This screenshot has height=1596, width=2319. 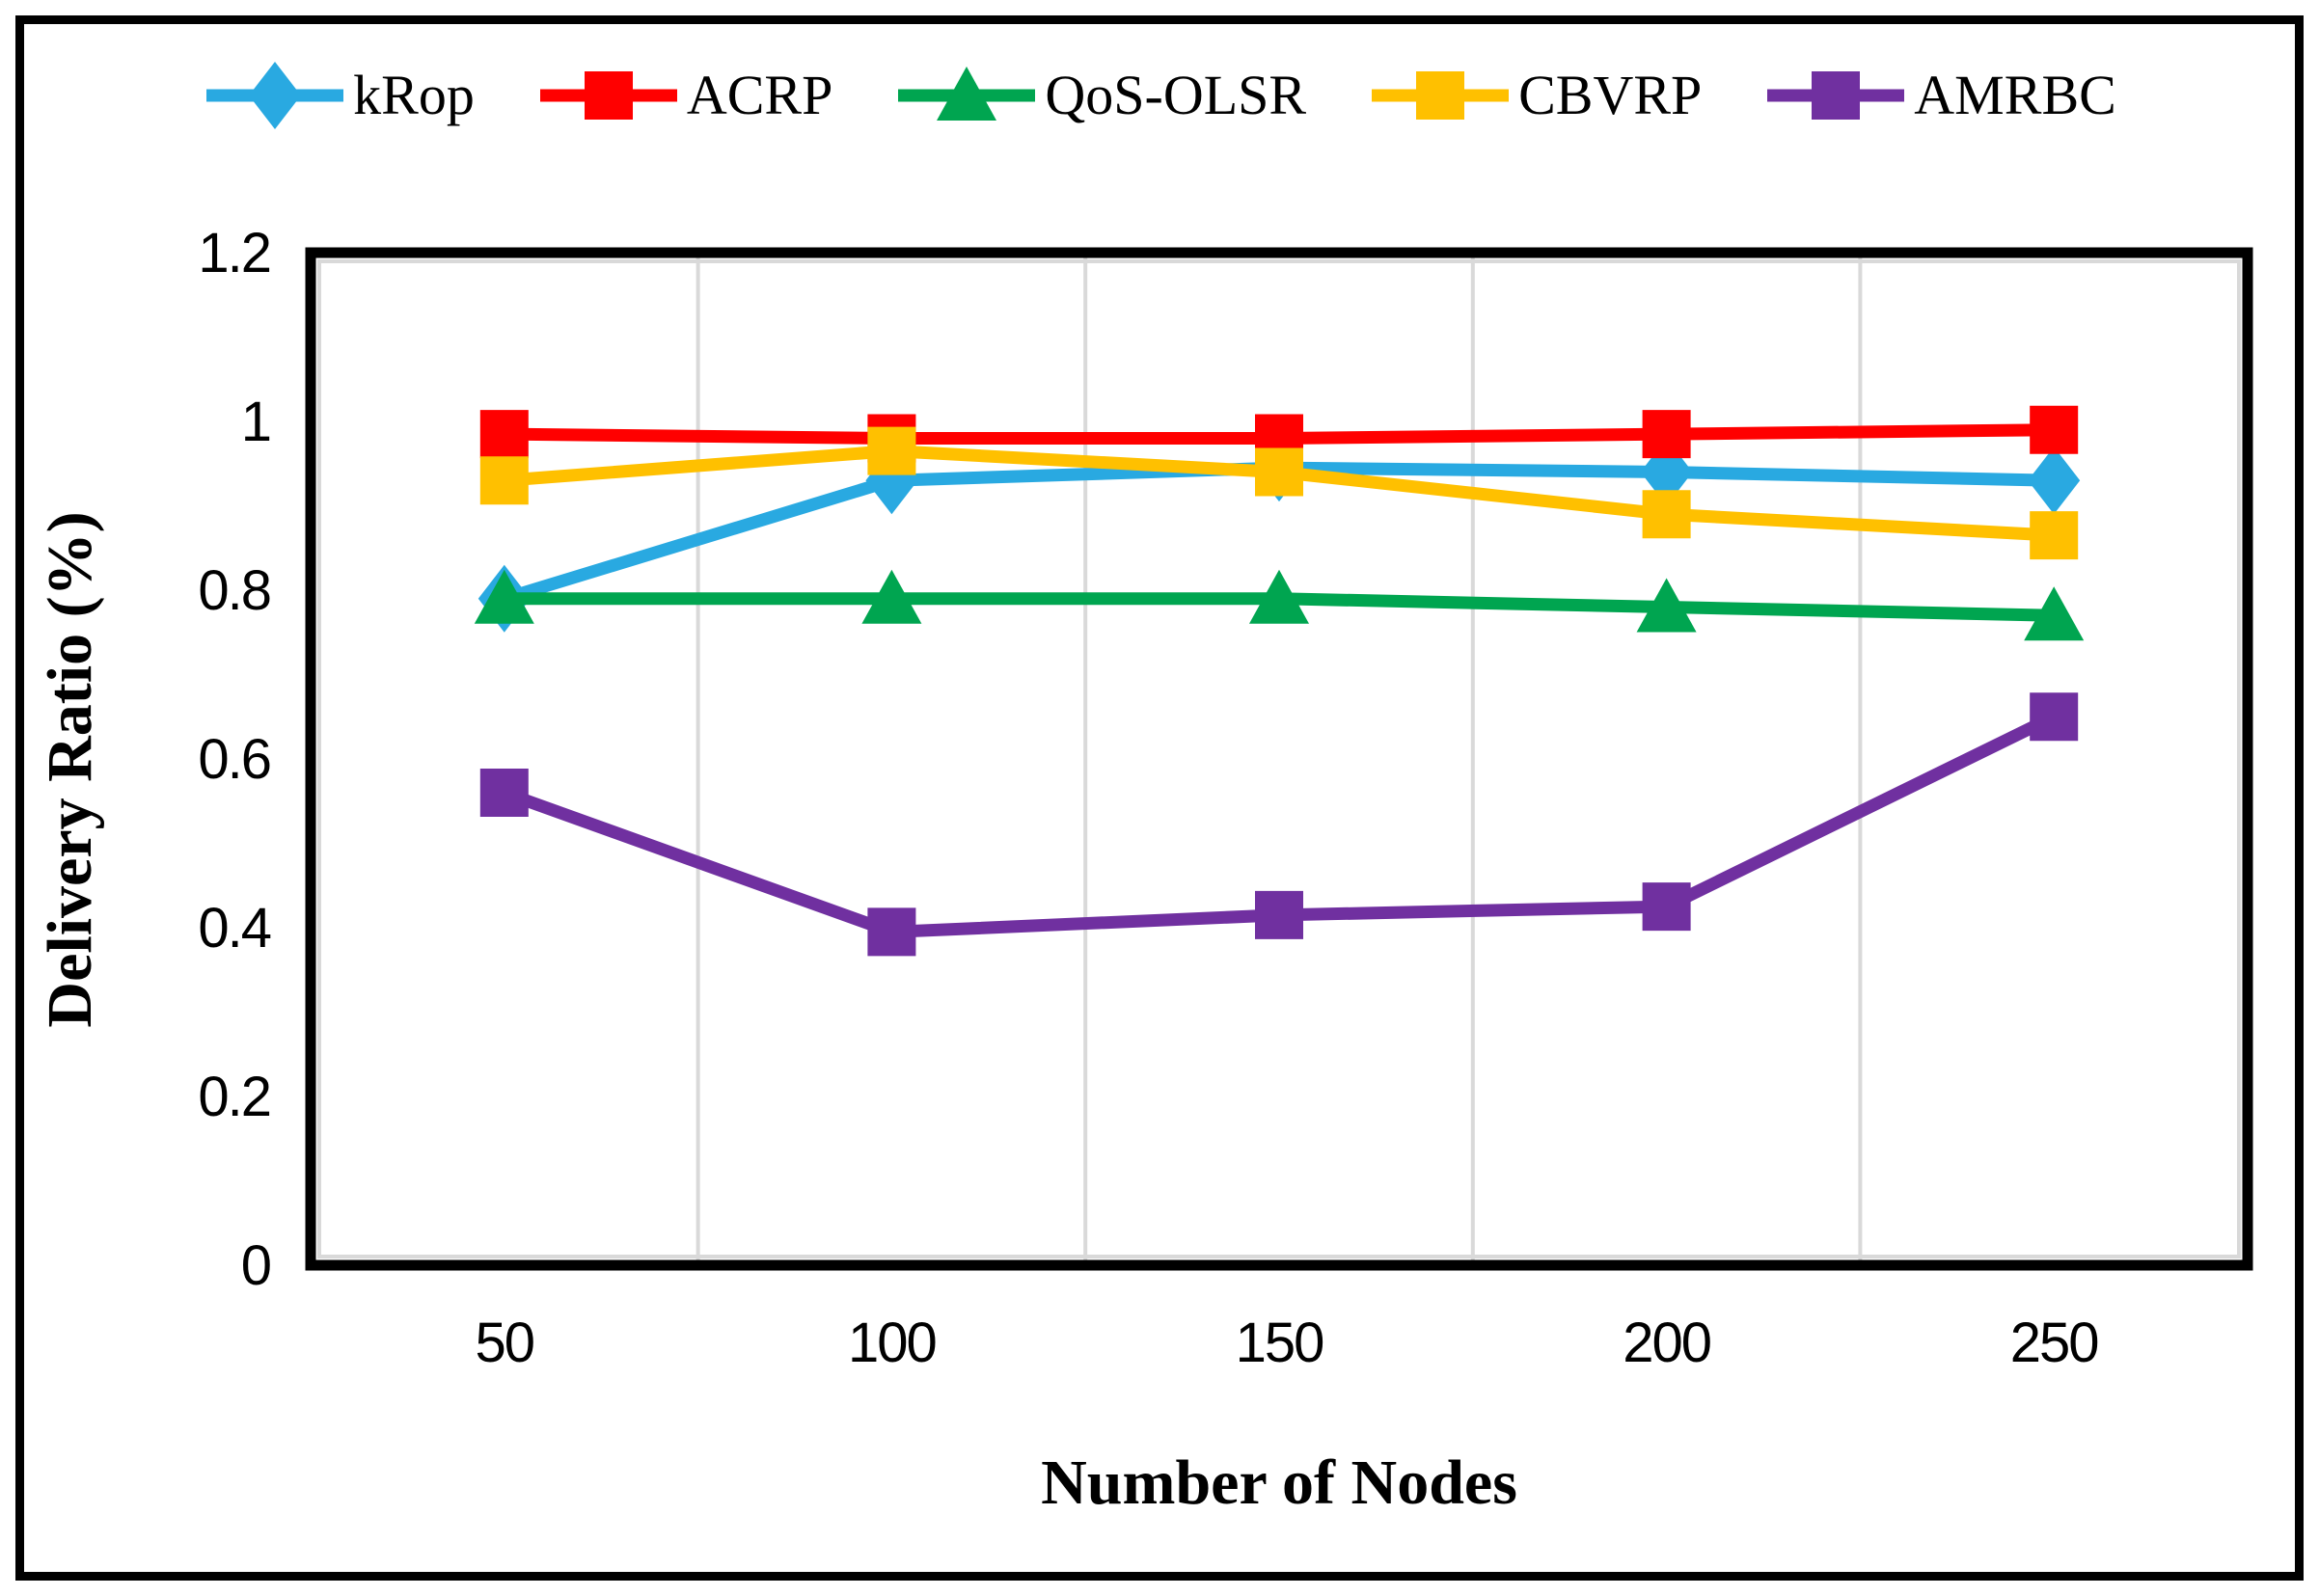 What do you see at coordinates (1279, 1483) in the screenshot?
I see `x-axis-title: Number of Nodes` at bounding box center [1279, 1483].